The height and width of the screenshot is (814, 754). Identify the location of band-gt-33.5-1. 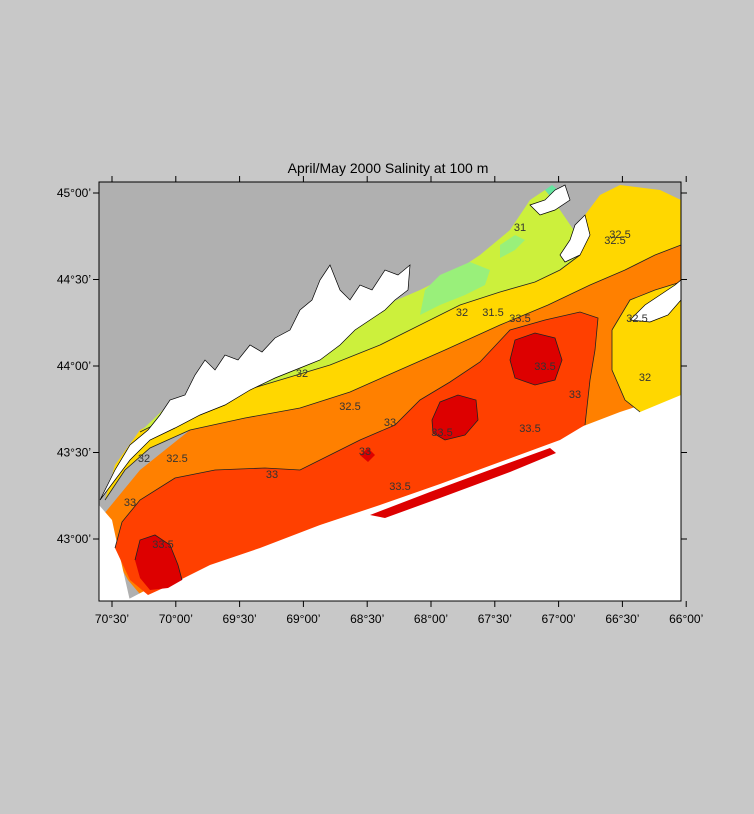
(158, 562).